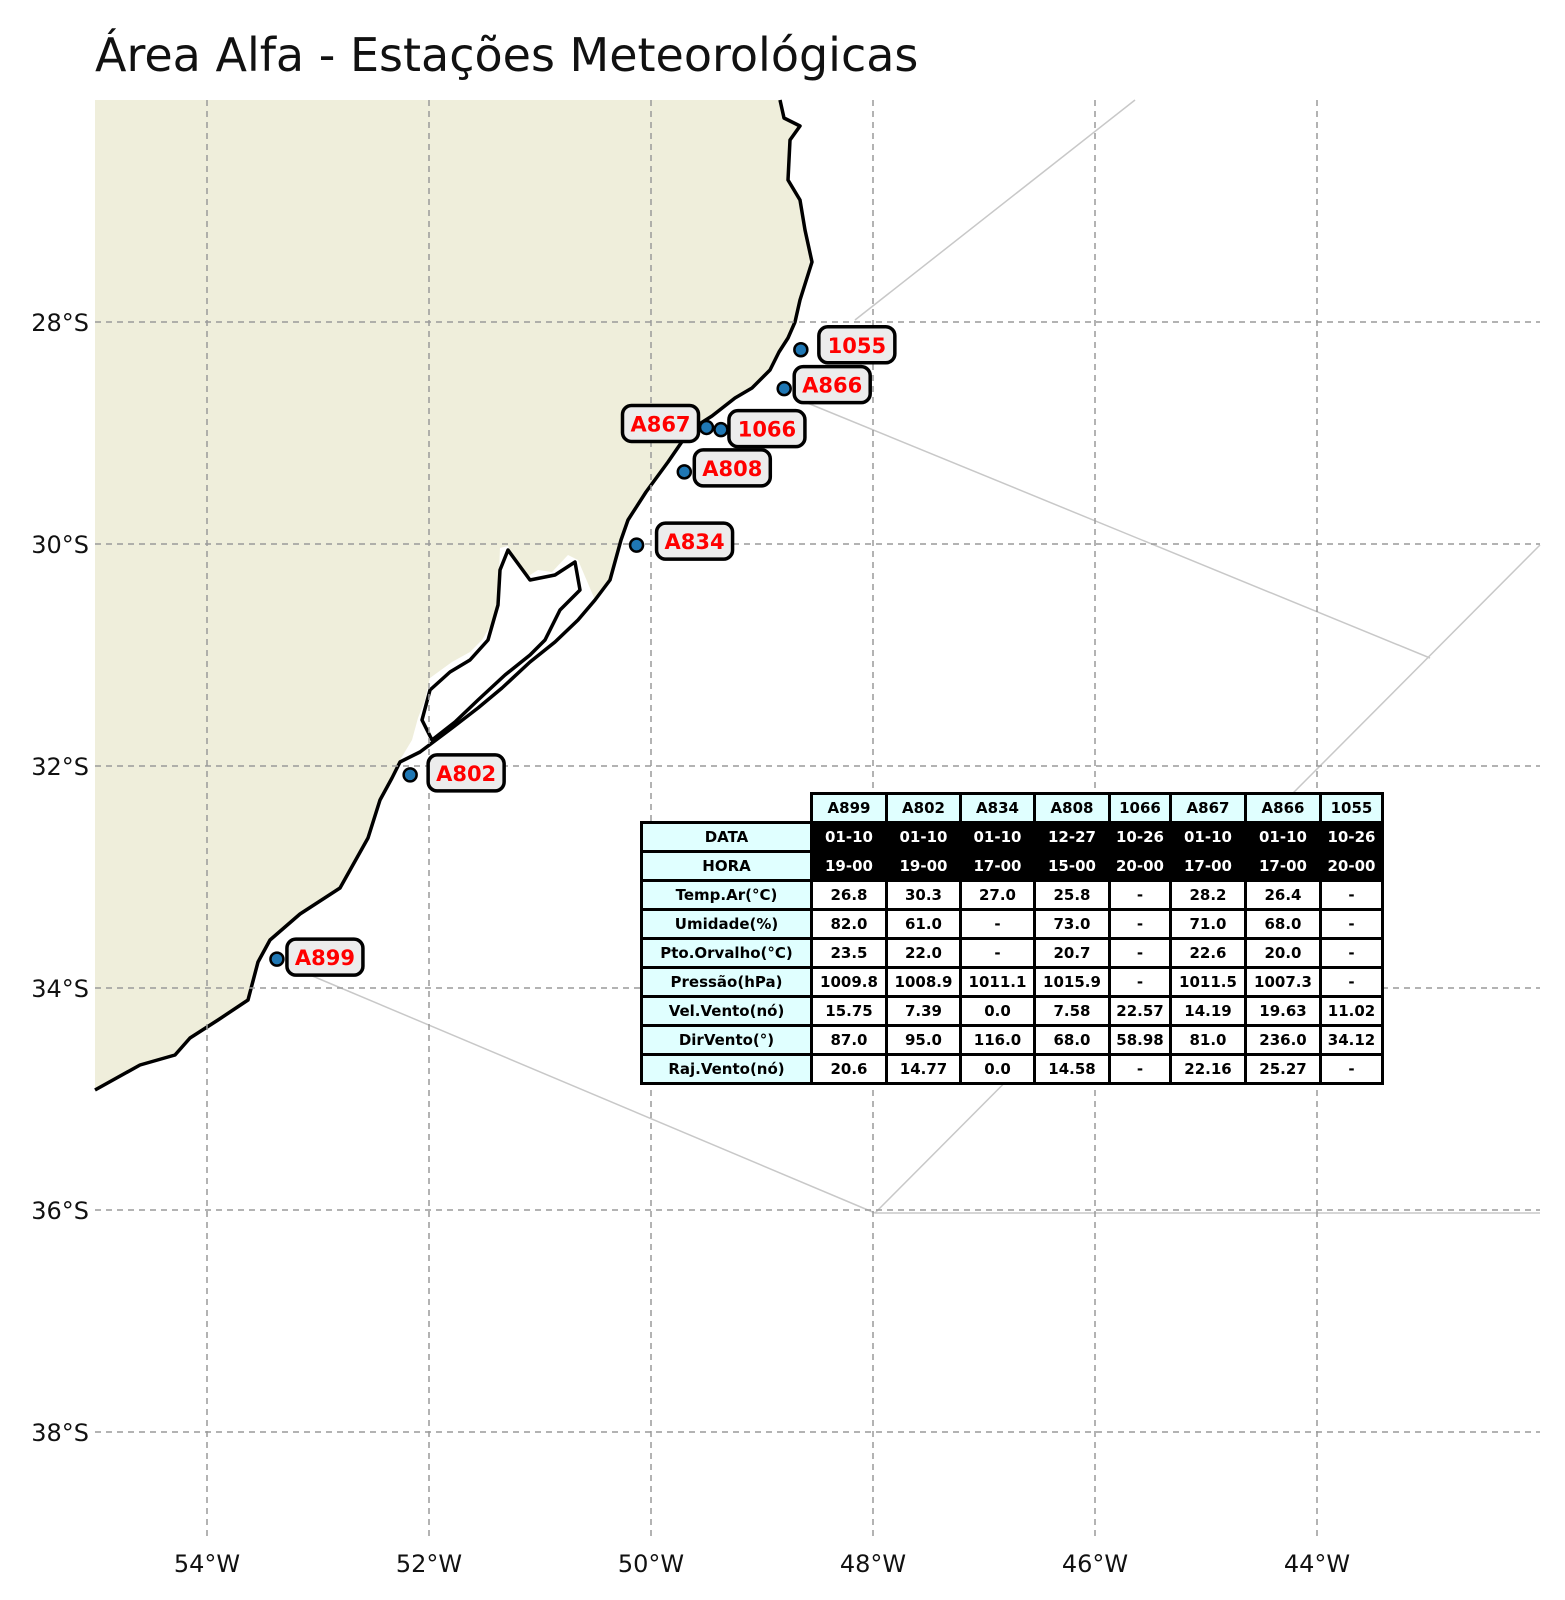  I want to click on table-cell: 15-00, so click(1072, 866).